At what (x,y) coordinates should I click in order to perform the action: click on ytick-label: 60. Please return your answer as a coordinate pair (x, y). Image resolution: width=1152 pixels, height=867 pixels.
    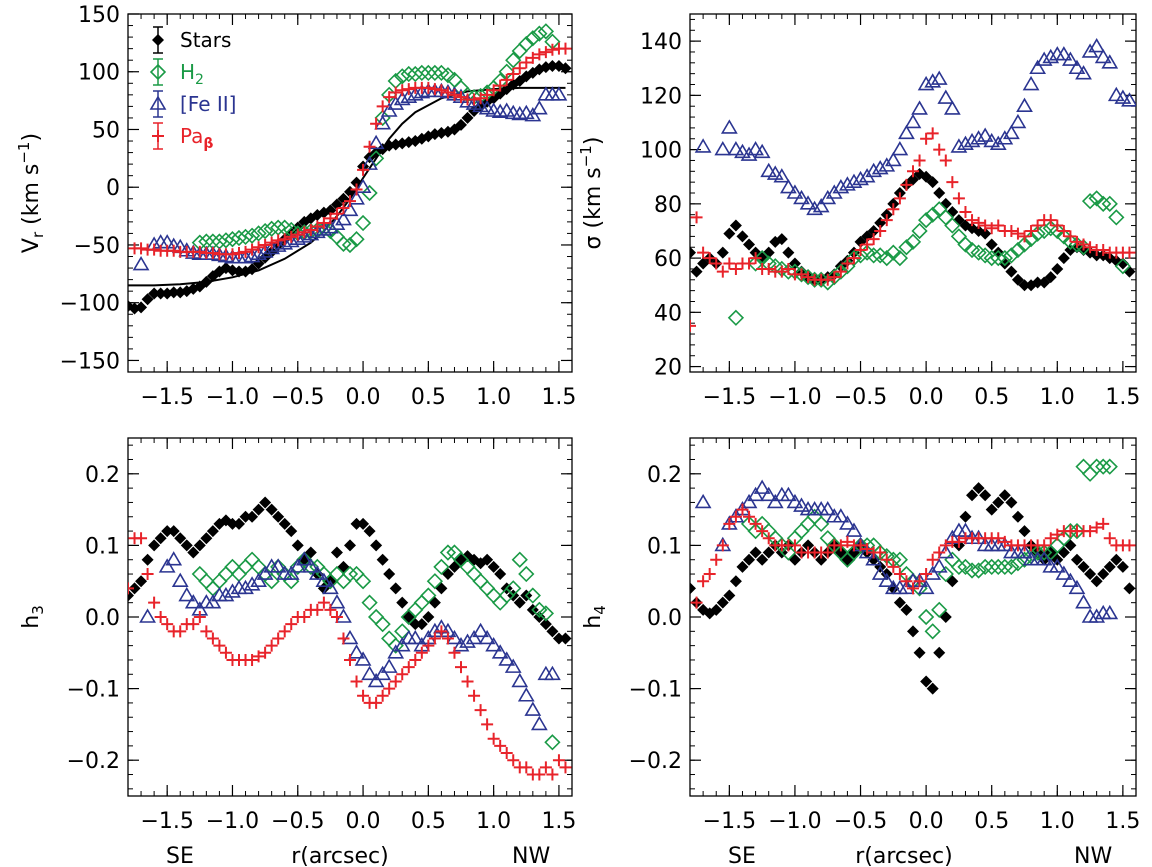
    Looking at the image, I should click on (668, 259).